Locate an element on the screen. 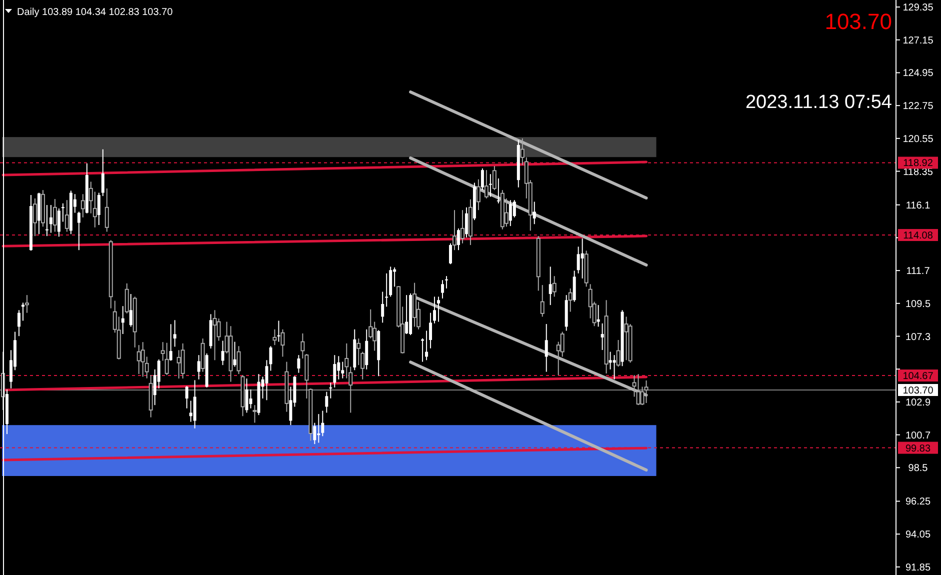 This screenshot has width=941, height=575. y-tick-label: 96.25 is located at coordinates (918, 502).